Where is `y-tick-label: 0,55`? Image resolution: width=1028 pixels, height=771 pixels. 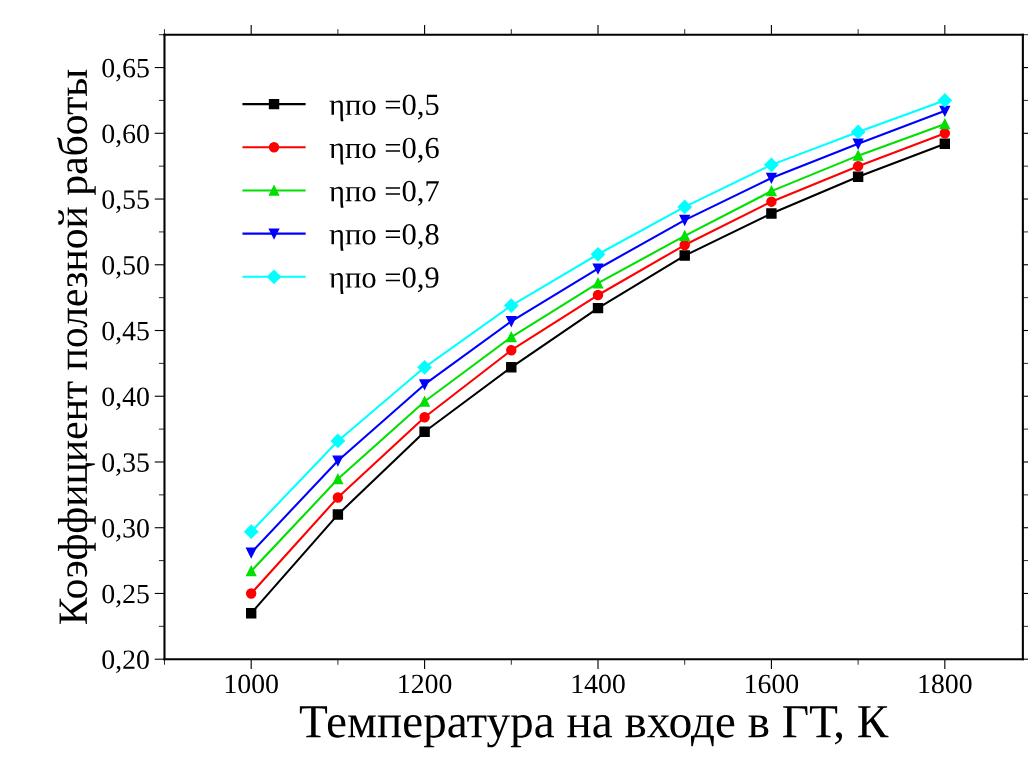
y-tick-label: 0,55 is located at coordinates (125, 201).